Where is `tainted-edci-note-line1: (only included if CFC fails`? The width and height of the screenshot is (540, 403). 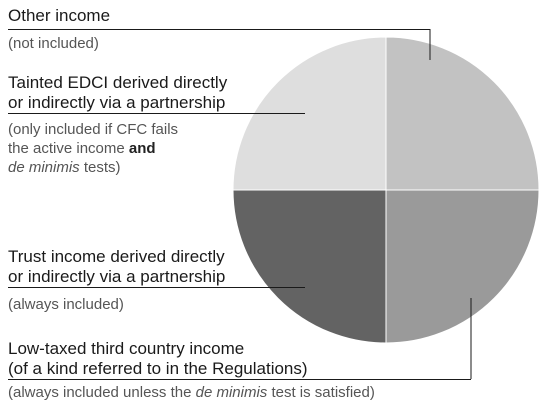
tainted-edci-note-line1: (only included if CFC fails is located at coordinates (93, 129).